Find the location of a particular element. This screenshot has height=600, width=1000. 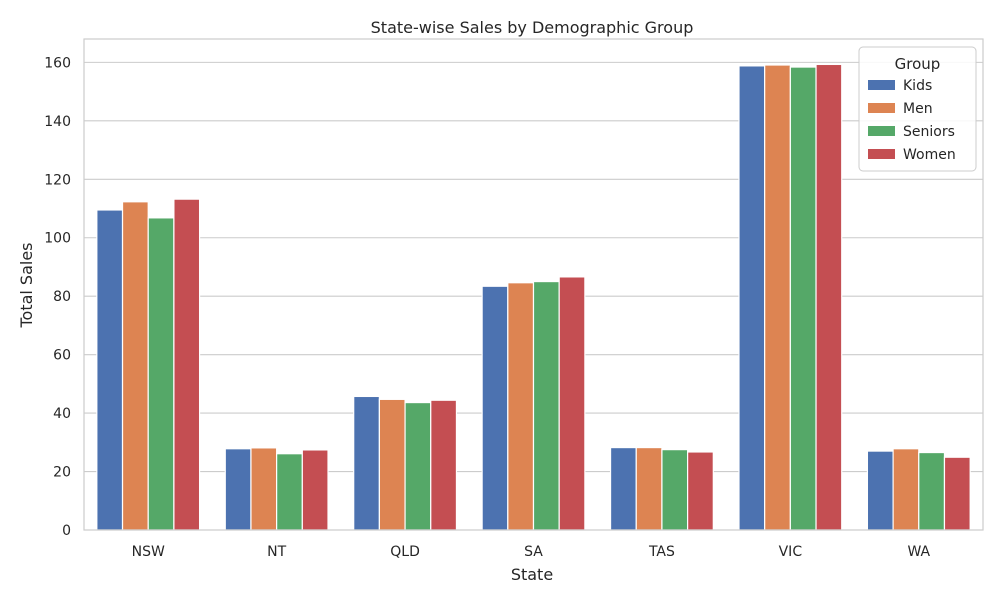

x-tick-label: NT is located at coordinates (276, 552).